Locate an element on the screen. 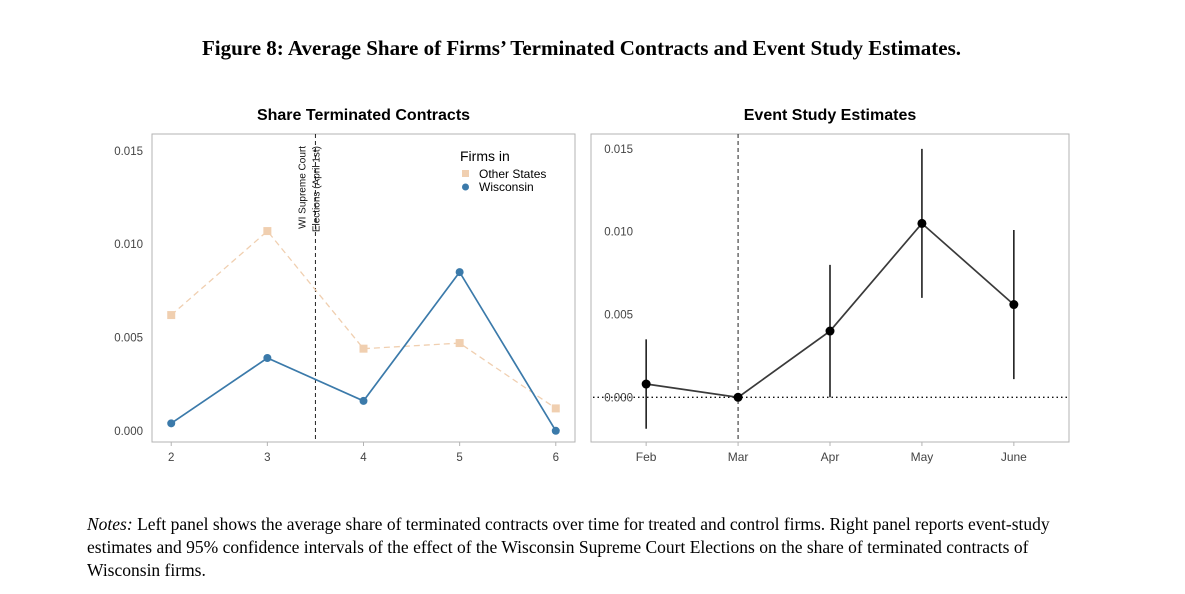 The width and height of the screenshot is (1185, 594). right-x-tick-label: May is located at coordinates (922, 457).